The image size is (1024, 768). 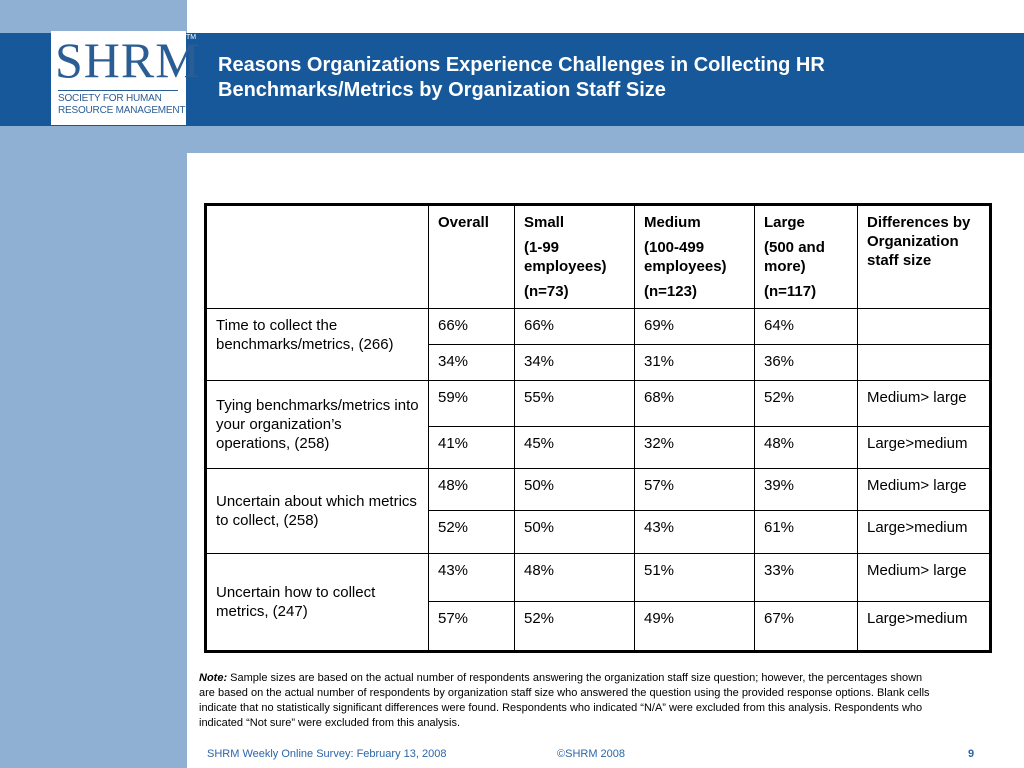 I want to click on page-number: 9, so click(x=971, y=754).